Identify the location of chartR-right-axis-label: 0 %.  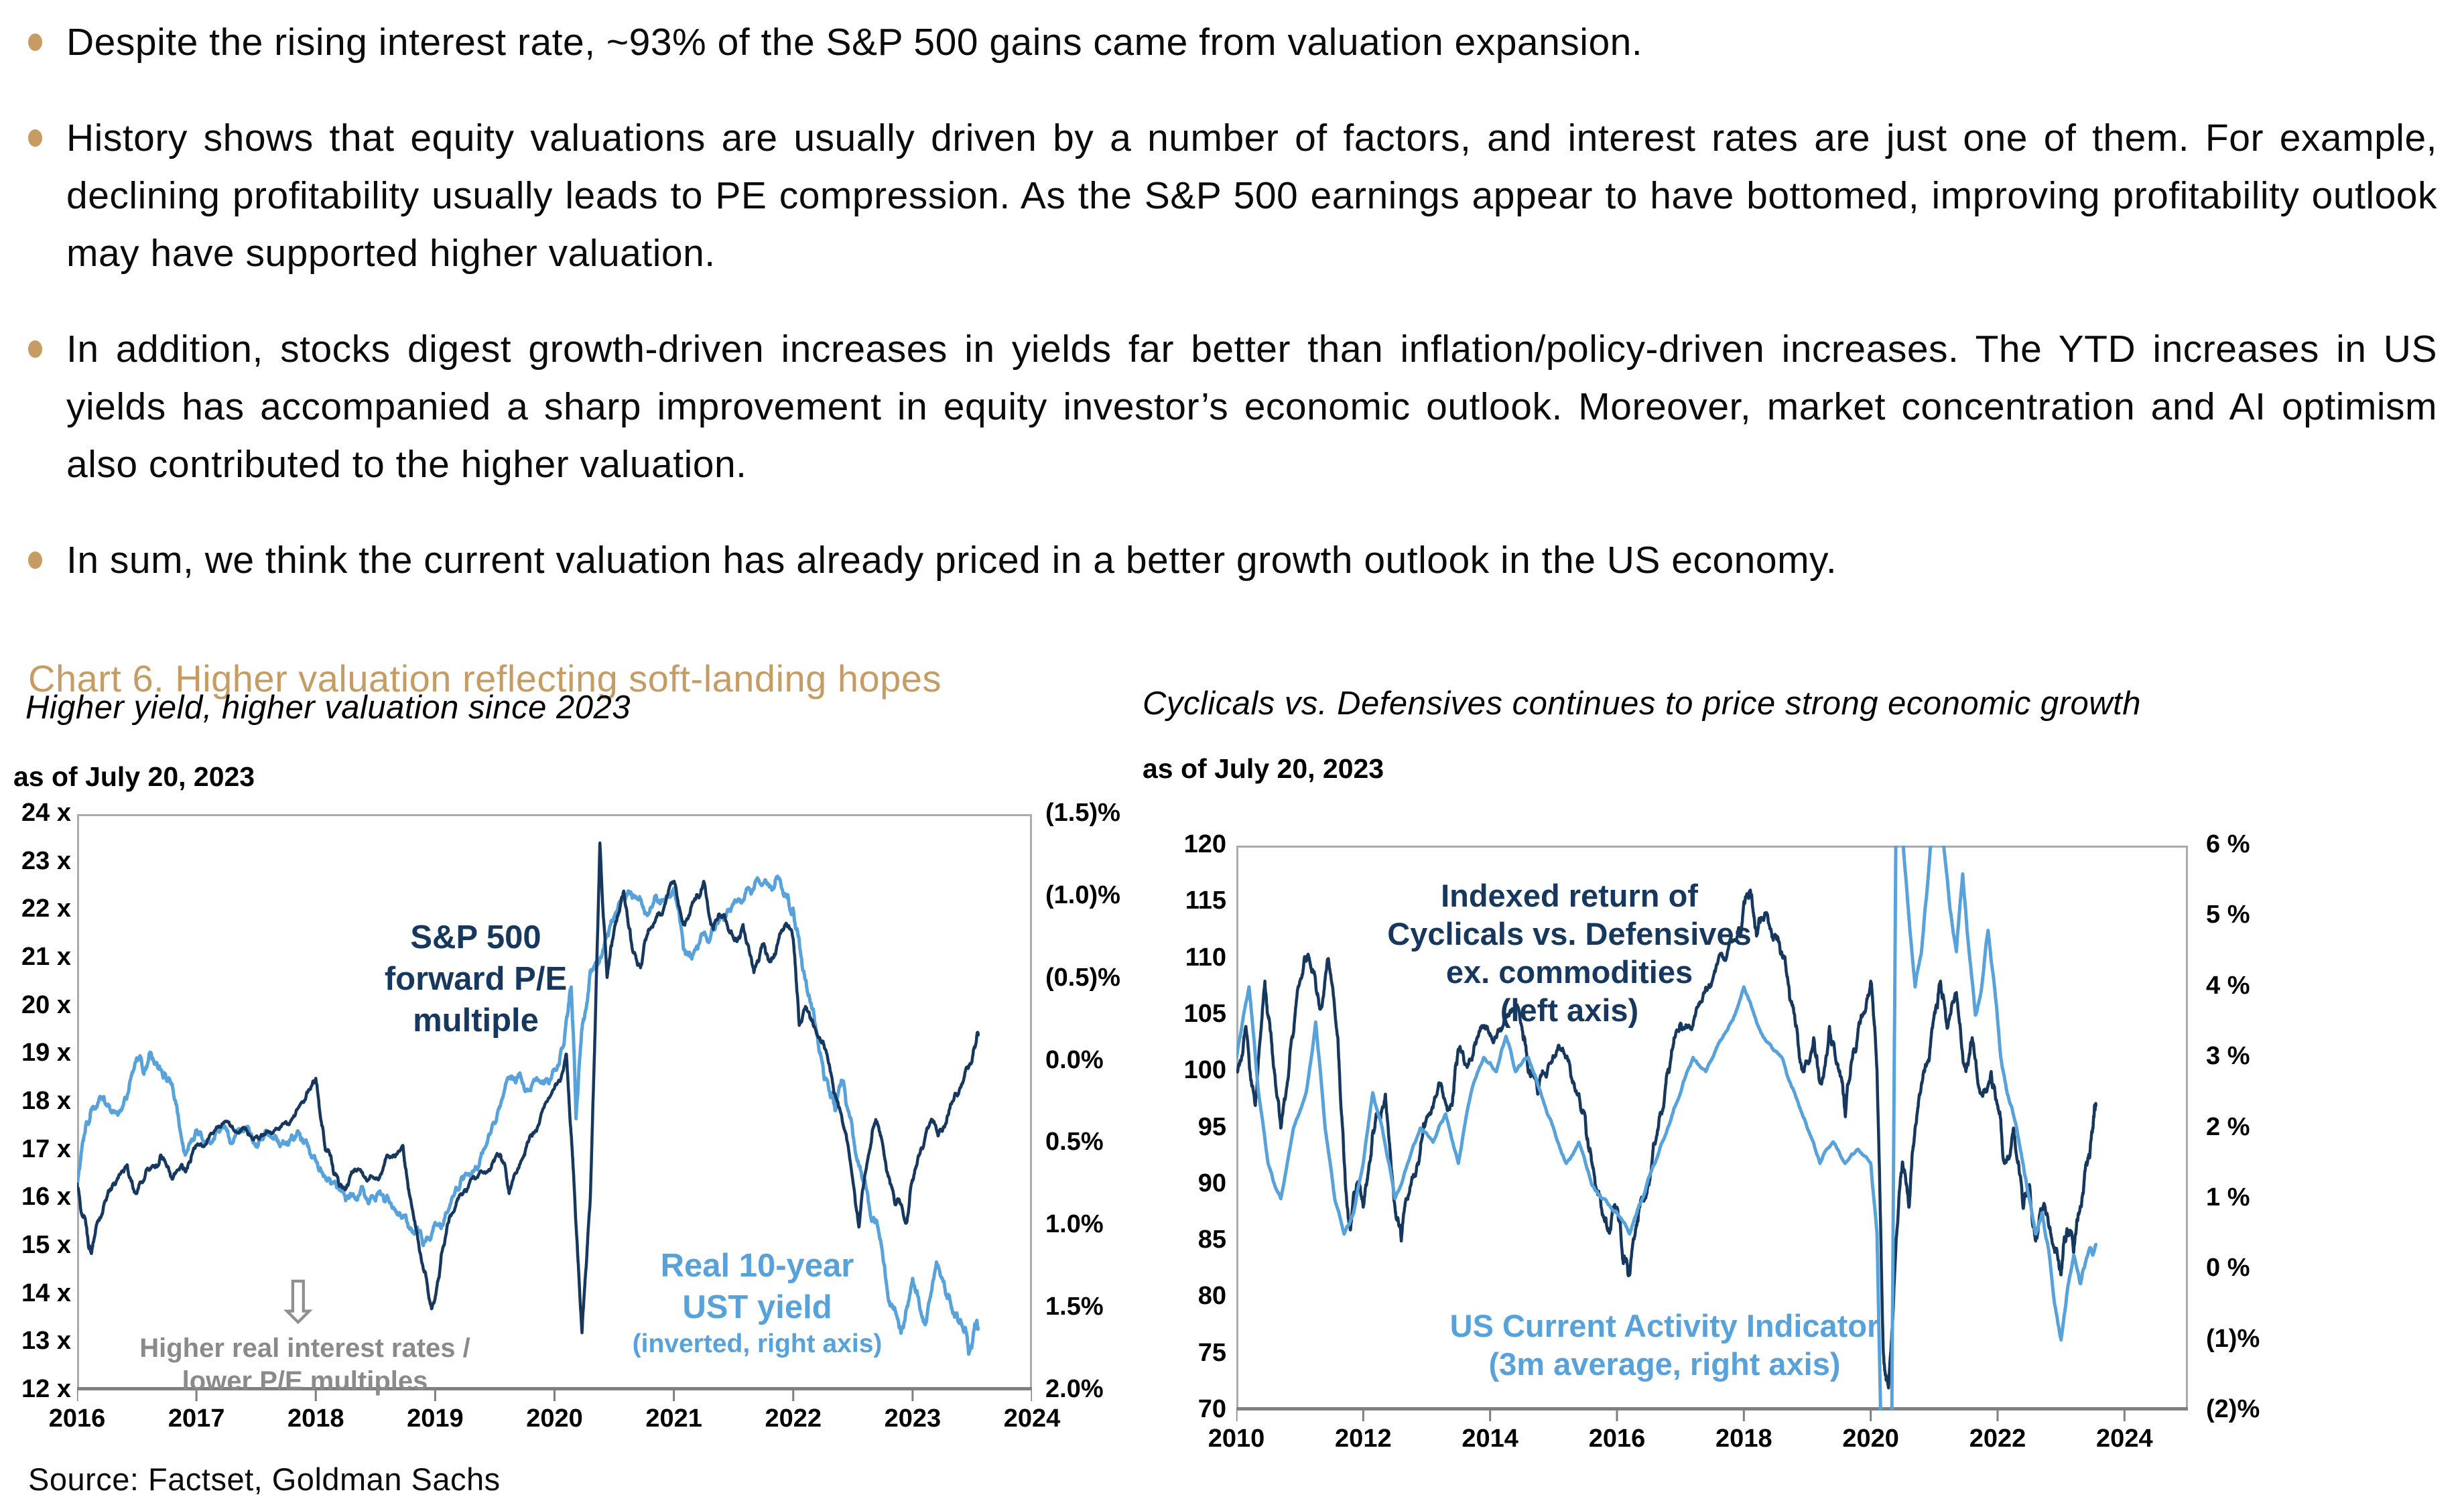
(2228, 1268).